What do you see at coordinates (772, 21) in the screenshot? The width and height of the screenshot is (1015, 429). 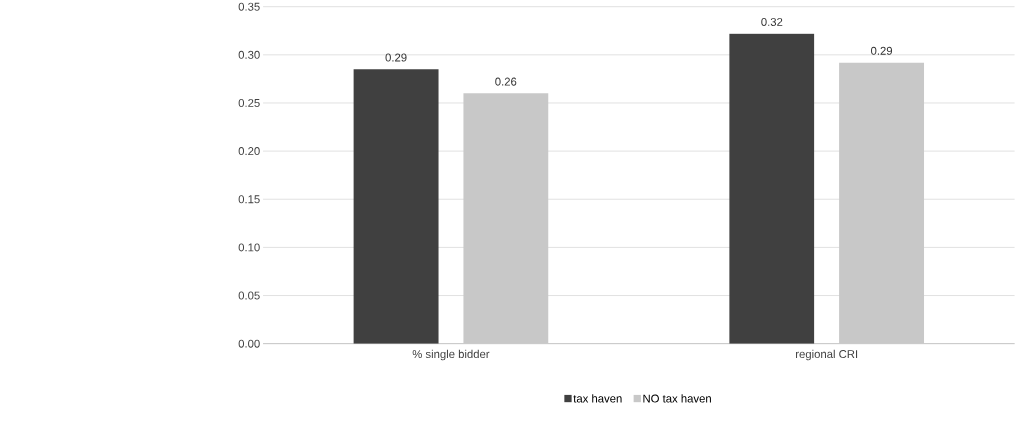 I see `data-label: 0.32` at bounding box center [772, 21].